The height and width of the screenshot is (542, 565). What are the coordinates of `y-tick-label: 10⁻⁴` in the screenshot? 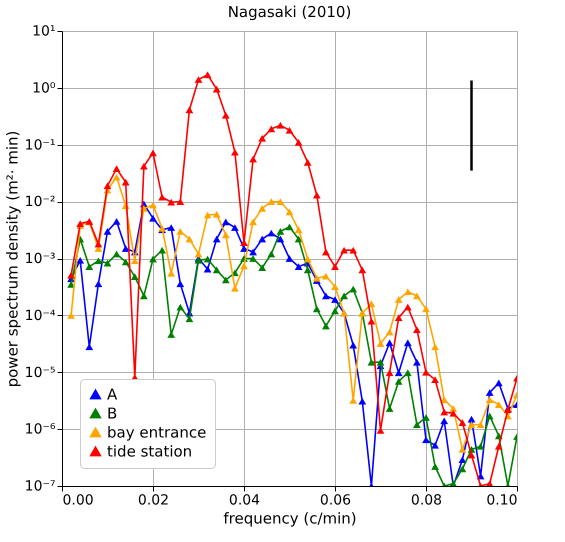 It's located at (40, 316).